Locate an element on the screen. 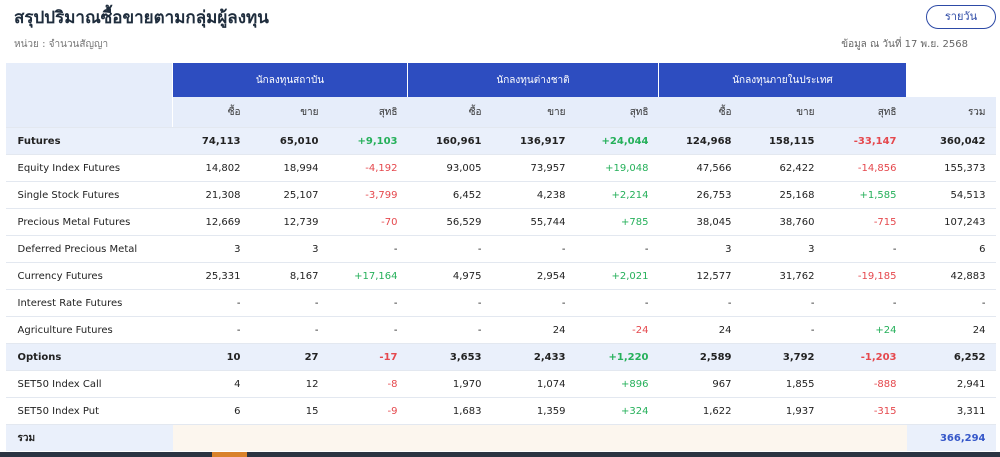 The width and height of the screenshot is (1000, 457). cell: -17 is located at coordinates (368, 357).